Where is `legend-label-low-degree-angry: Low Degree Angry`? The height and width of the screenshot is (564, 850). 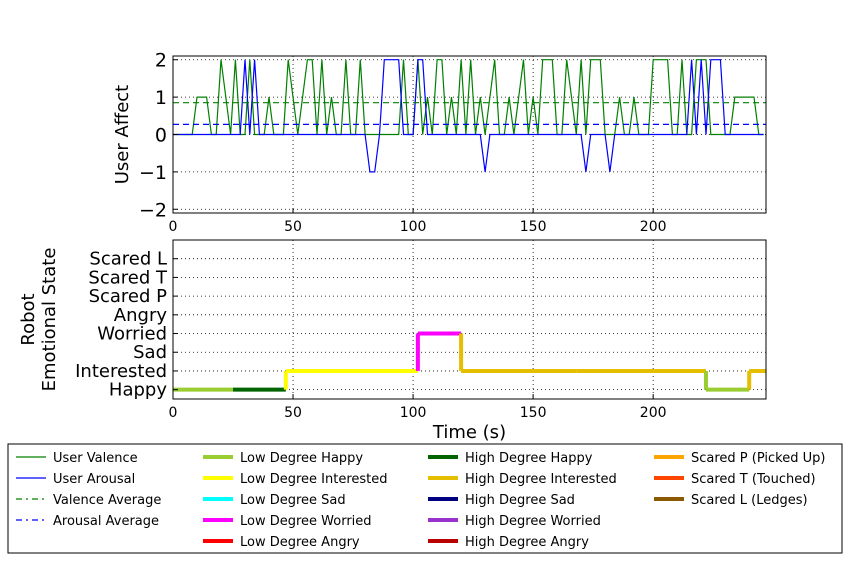
legend-label-low-degree-angry: Low Degree Angry is located at coordinates (300, 542).